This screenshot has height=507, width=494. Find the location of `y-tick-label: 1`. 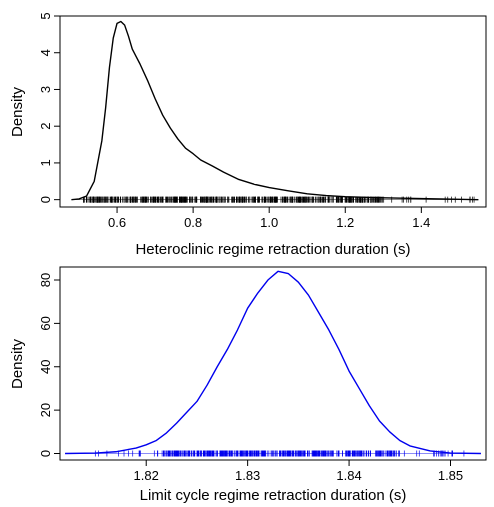

y-tick-label: 1 is located at coordinates (45, 162).